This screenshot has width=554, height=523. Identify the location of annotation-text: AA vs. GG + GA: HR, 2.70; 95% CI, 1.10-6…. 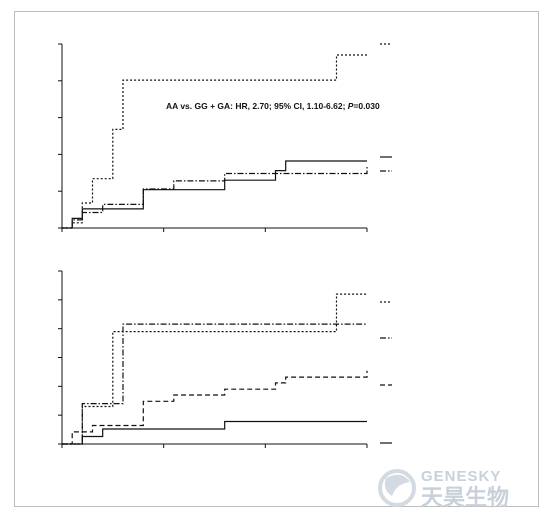
(257, 106).